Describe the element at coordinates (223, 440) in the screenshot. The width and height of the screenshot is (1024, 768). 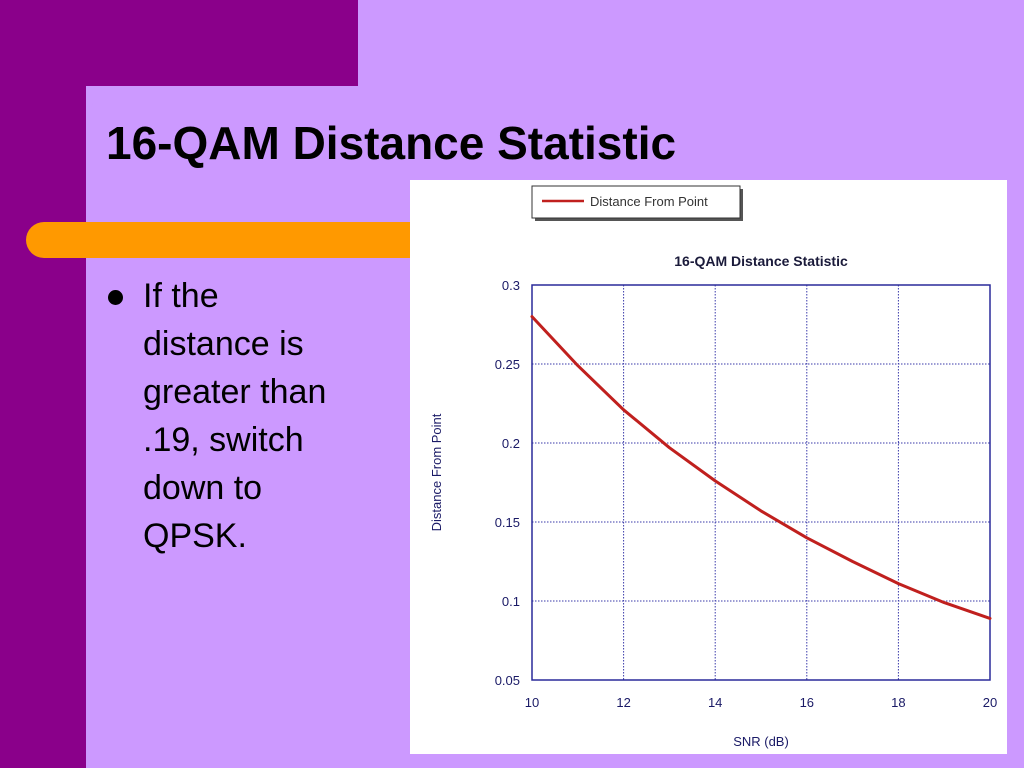
I see `bullet-line: .19, switch` at that location.